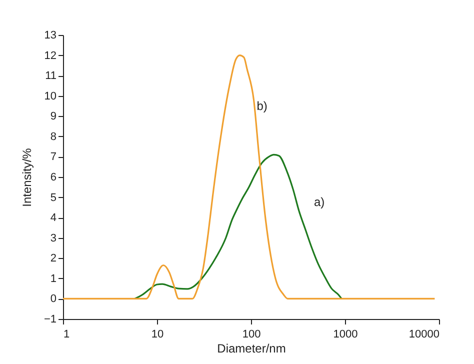 The height and width of the screenshot is (364, 474). Describe the element at coordinates (50, 56) in the screenshot. I see `y-tick-label: 12` at that location.